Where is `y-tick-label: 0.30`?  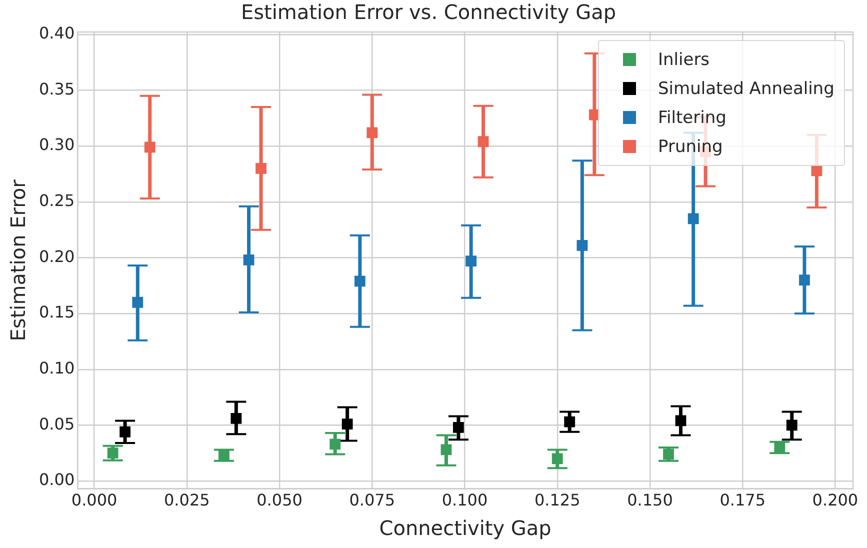
y-tick-label: 0.30 is located at coordinates (57, 144).